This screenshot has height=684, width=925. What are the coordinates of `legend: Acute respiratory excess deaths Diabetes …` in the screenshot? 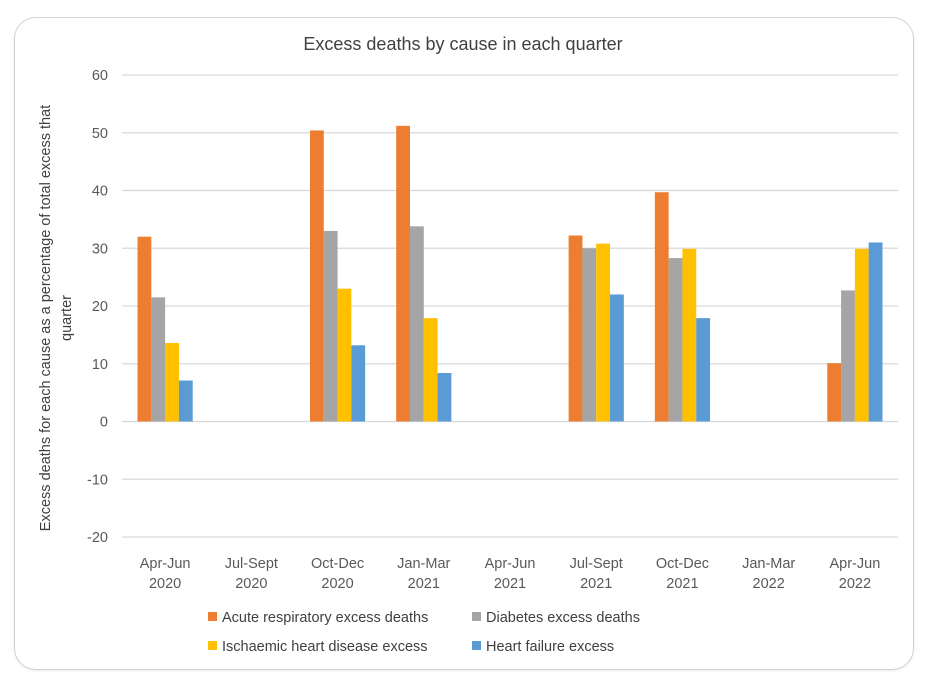 It's located at (424, 632).